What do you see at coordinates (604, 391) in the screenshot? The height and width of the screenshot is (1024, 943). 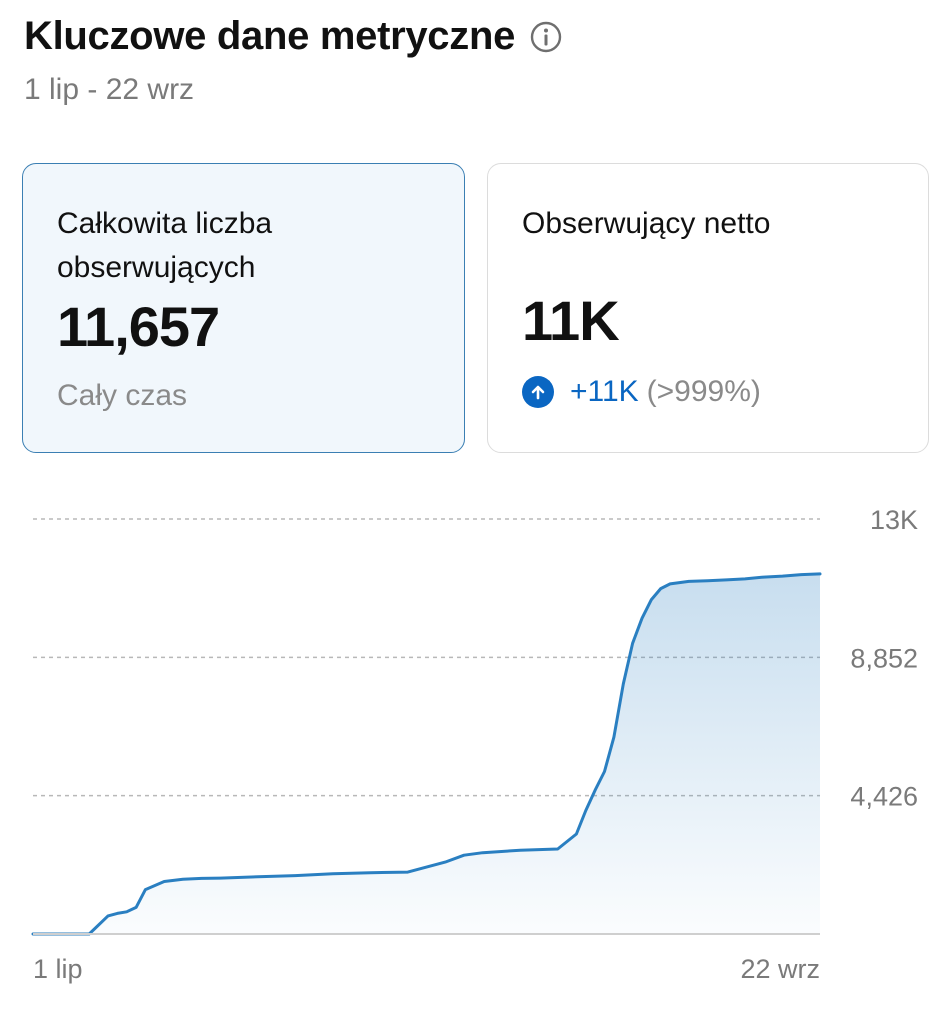 I see `change-value: +11K` at bounding box center [604, 391].